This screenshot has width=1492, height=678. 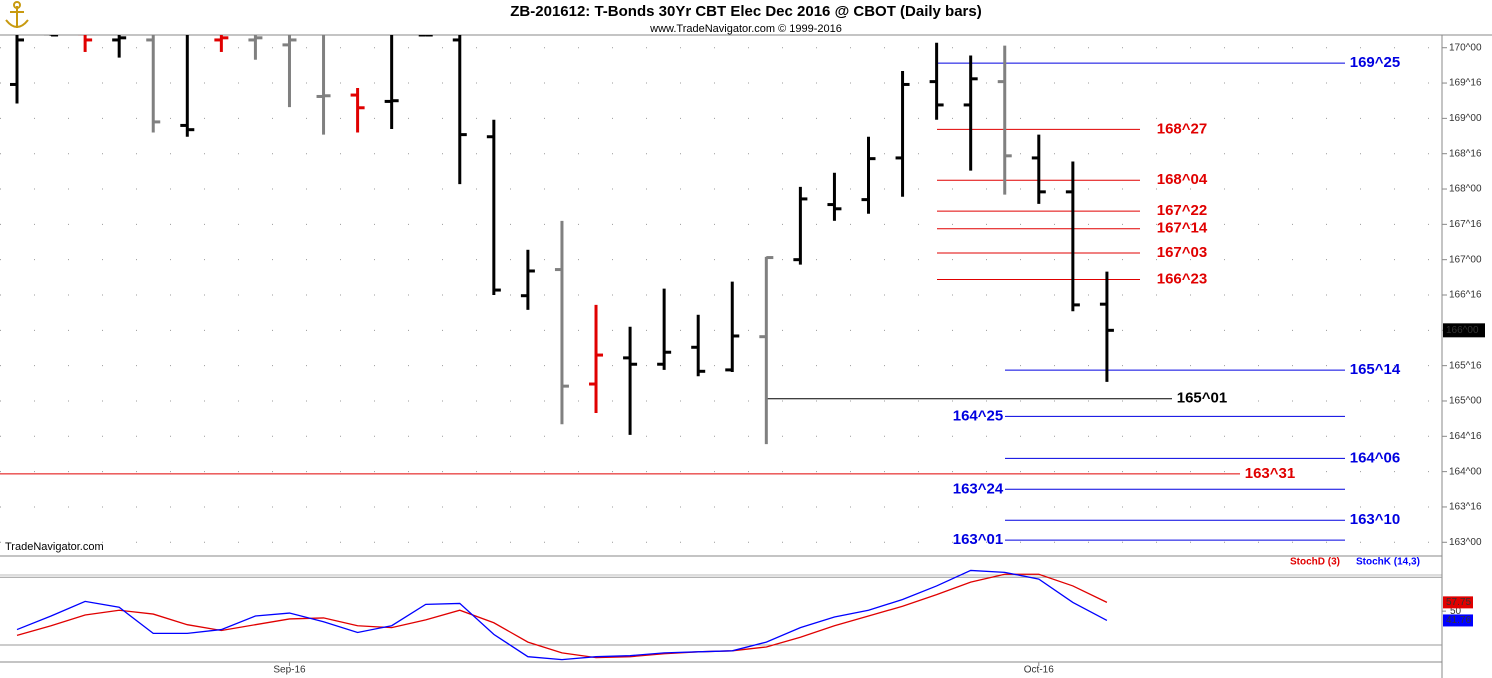 I want to click on y-tick-label: 163^16, so click(x=1465, y=507).